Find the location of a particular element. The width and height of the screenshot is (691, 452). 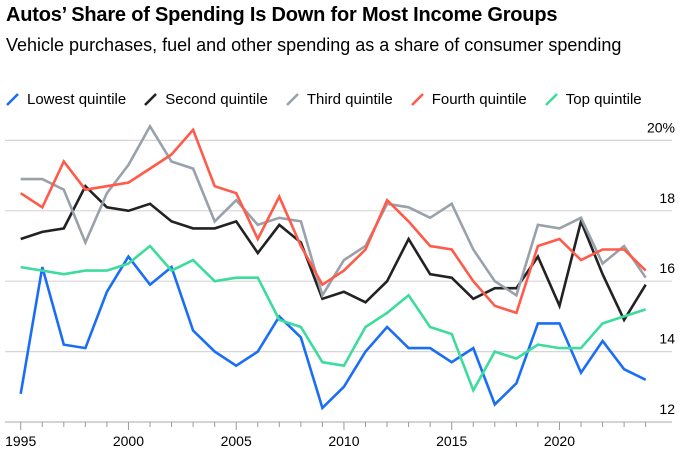

y-tick-label: 20% is located at coordinates (661, 127).